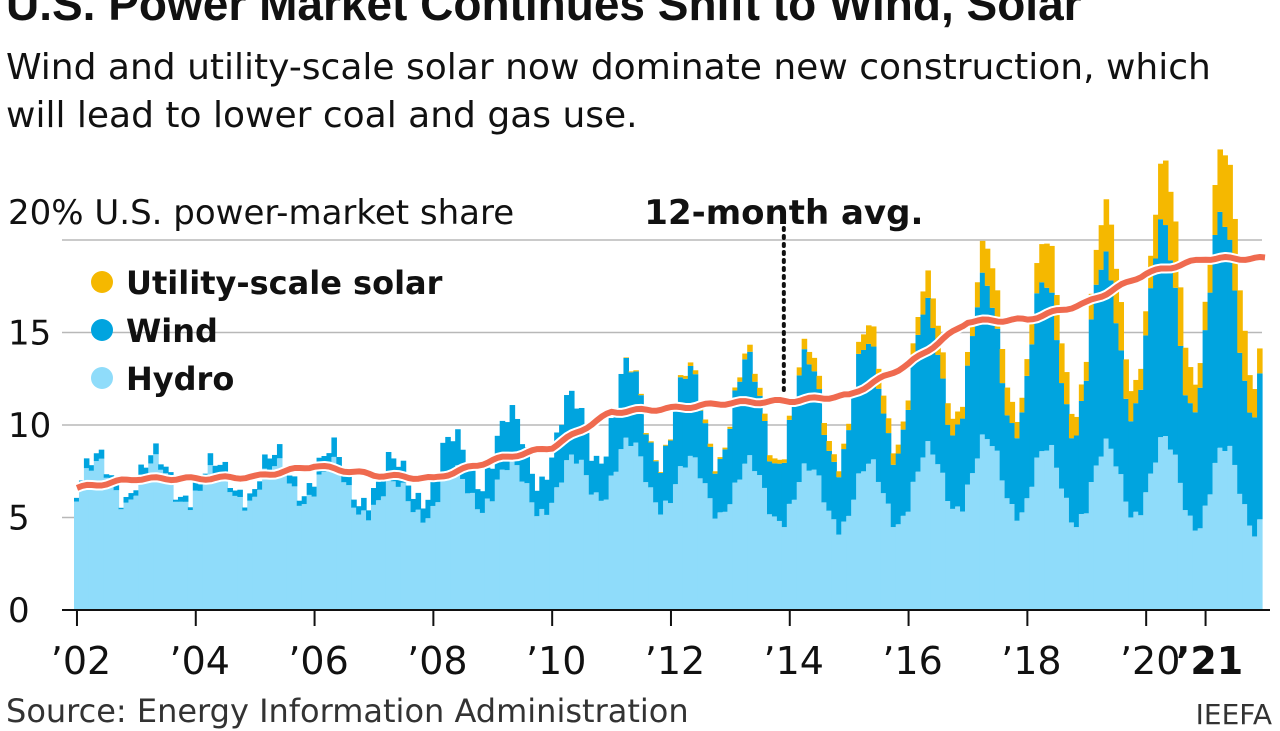  I want to click on x-tick-label: ’20, so click(1150, 661).